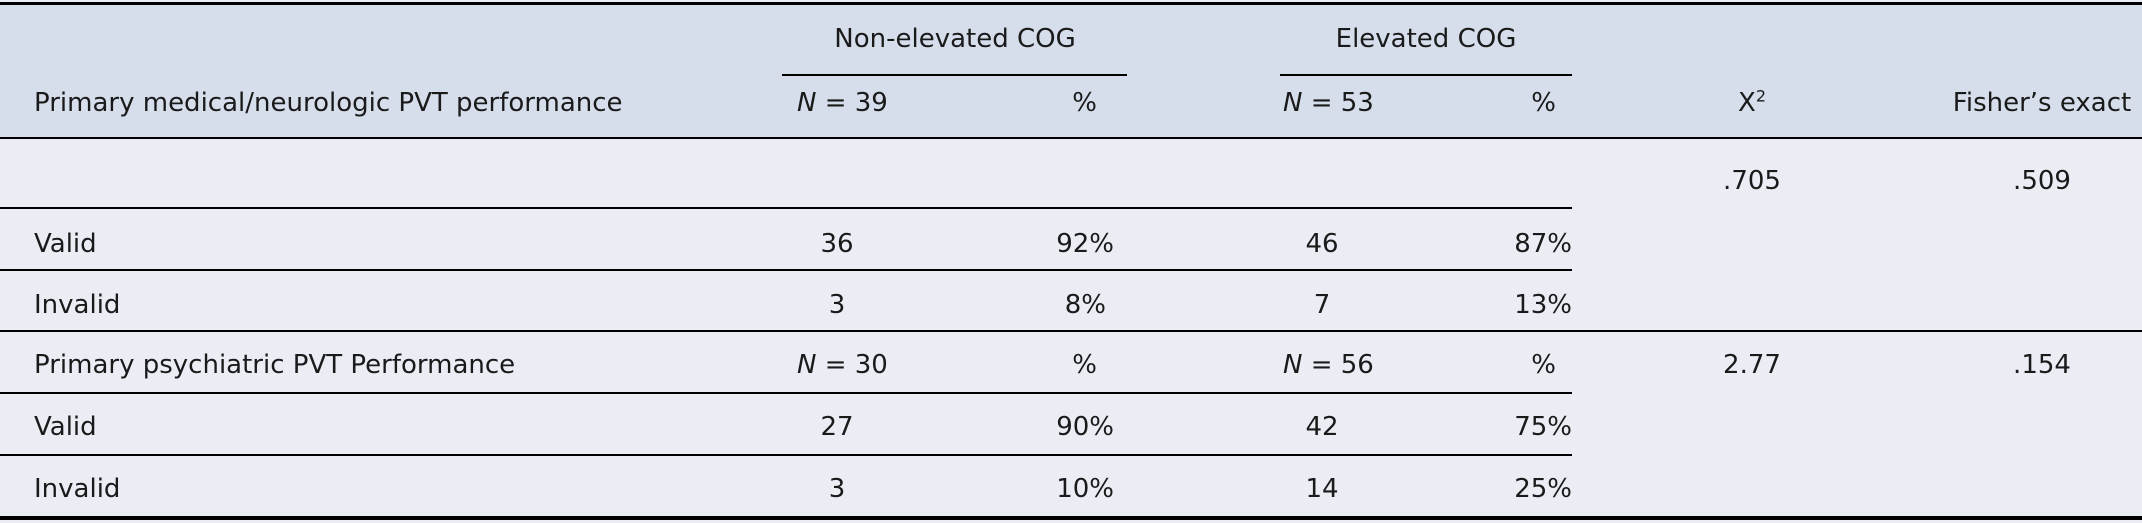 The image size is (2142, 523). I want to click on cell-g2-pct: 25%, so click(1543, 489).